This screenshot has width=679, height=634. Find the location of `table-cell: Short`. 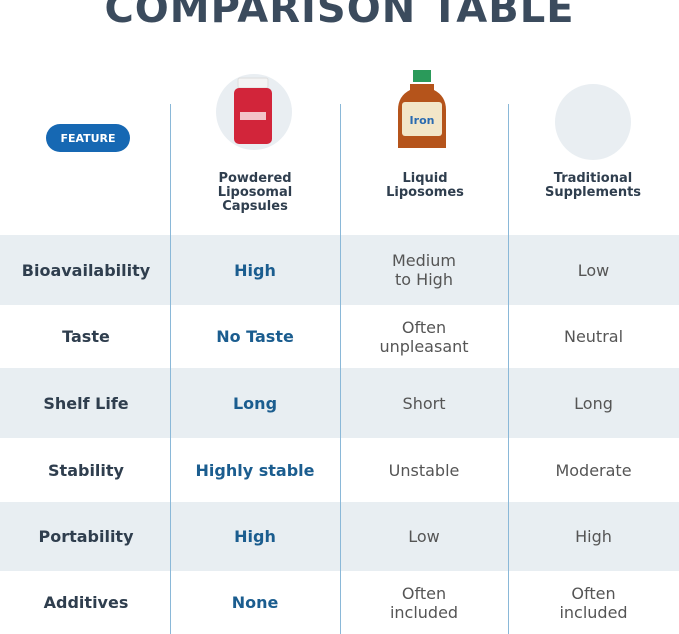

table-cell: Short is located at coordinates (424, 403).